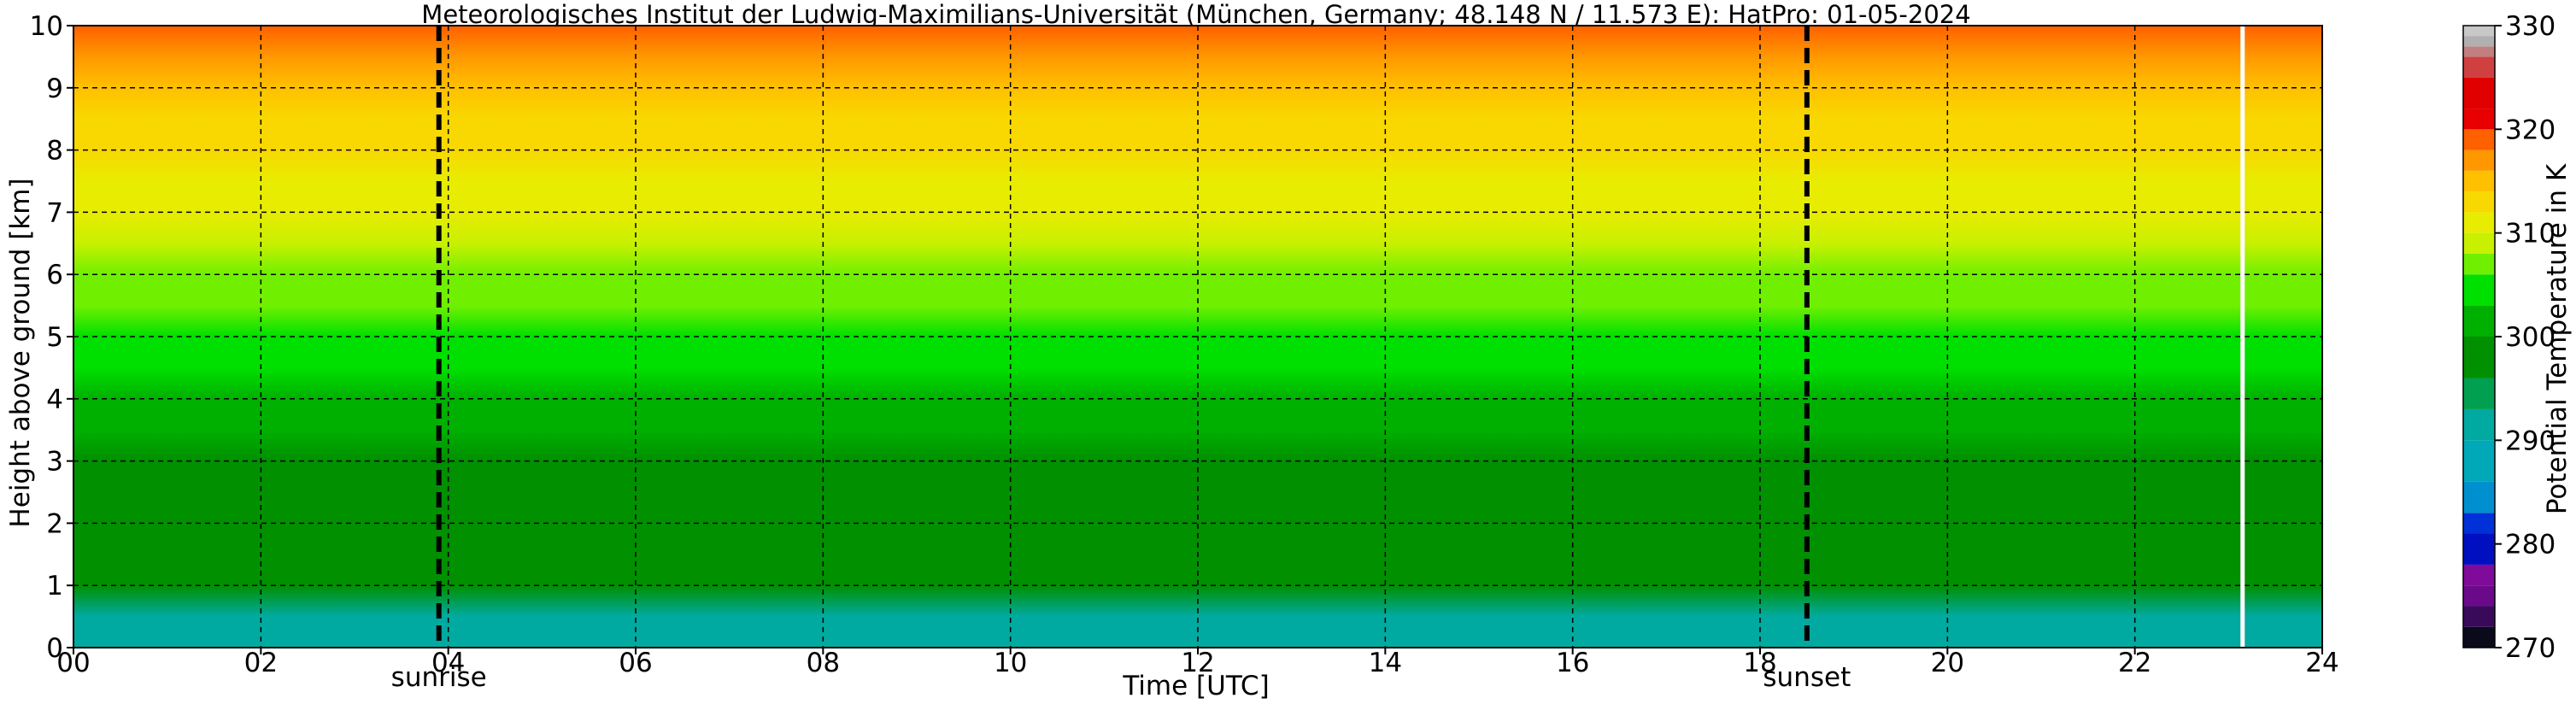 This screenshot has width=2576, height=704. Describe the element at coordinates (2134, 663) in the screenshot. I see `x-tick-label: 22` at that location.